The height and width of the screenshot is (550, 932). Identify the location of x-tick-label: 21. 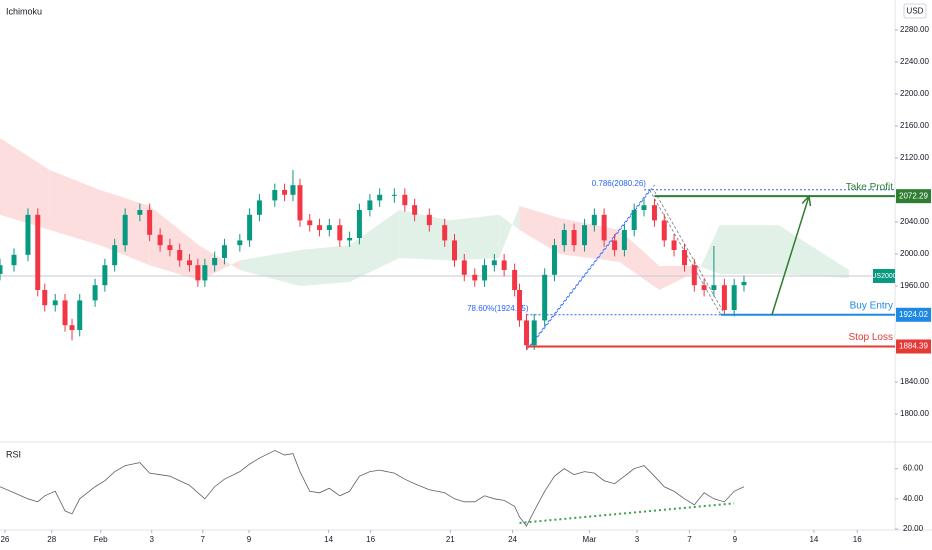
(450, 539).